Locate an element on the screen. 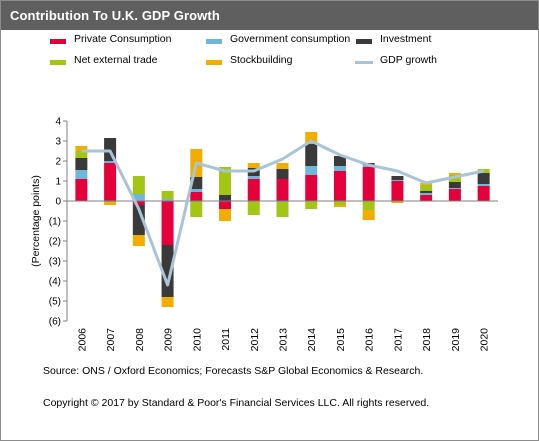  bar-net-external-trade-2011 is located at coordinates (225, 181).